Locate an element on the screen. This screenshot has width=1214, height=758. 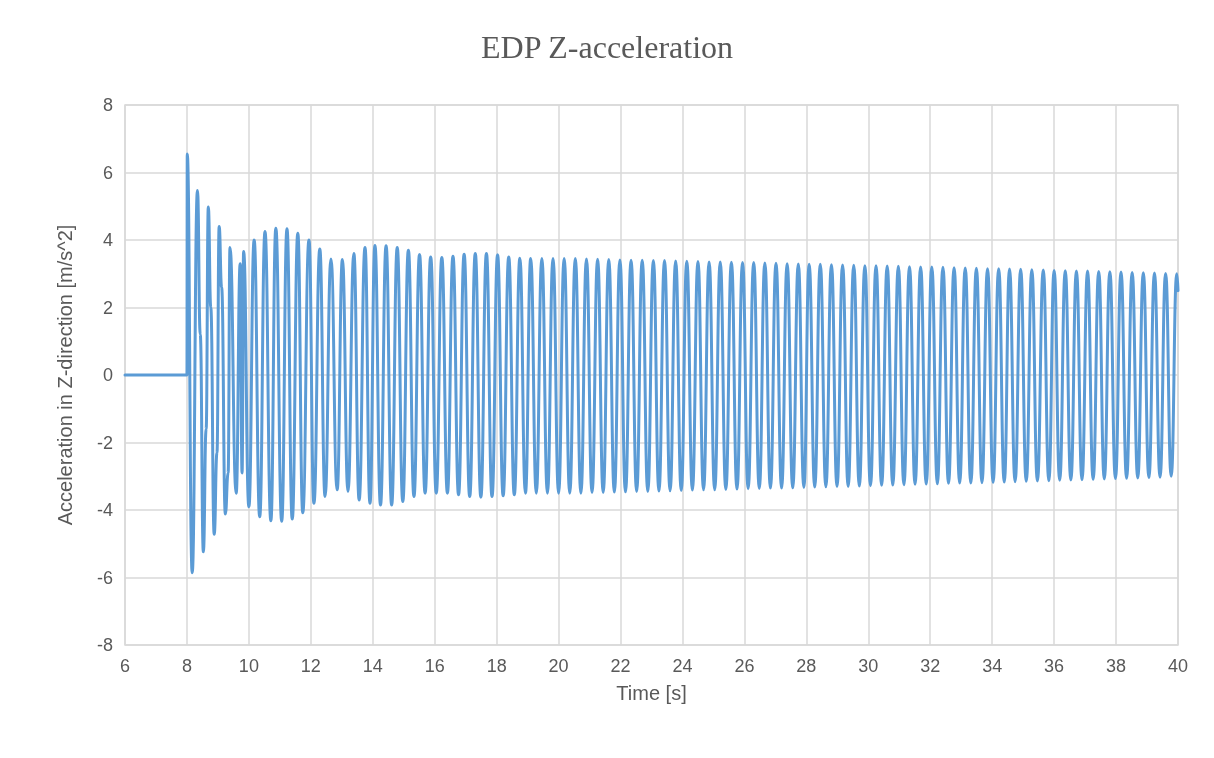
y-tick-label: -2 is located at coordinates (104, 442).